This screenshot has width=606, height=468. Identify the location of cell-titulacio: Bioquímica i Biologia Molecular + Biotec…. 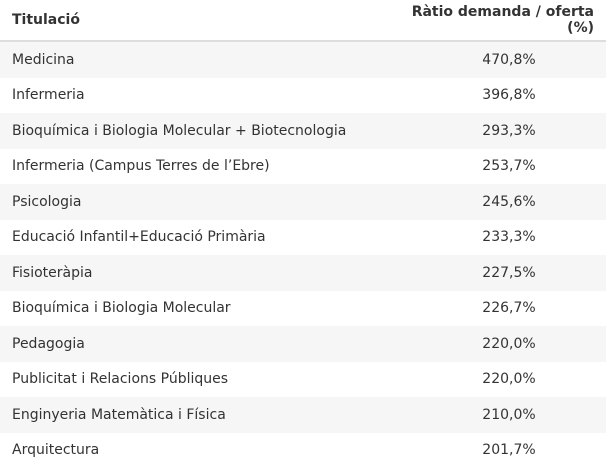
(192, 131).